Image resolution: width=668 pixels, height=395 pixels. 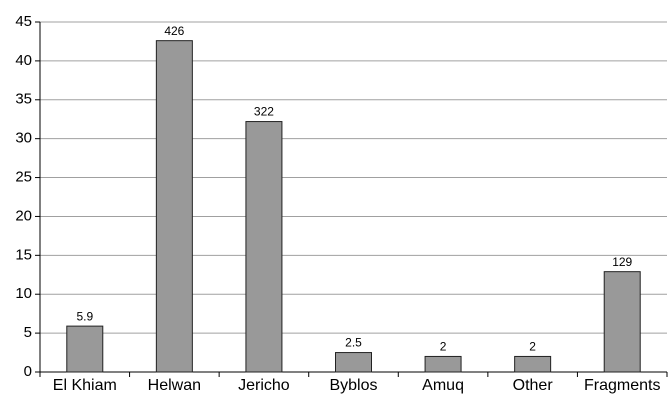 I want to click on y-tick-label: 40, so click(x=23, y=60).